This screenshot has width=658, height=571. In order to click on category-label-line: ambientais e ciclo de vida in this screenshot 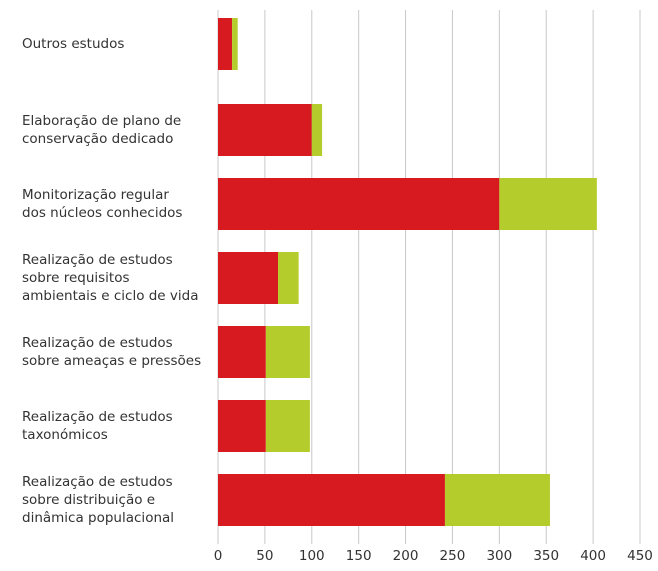, I will do `click(110, 296)`.